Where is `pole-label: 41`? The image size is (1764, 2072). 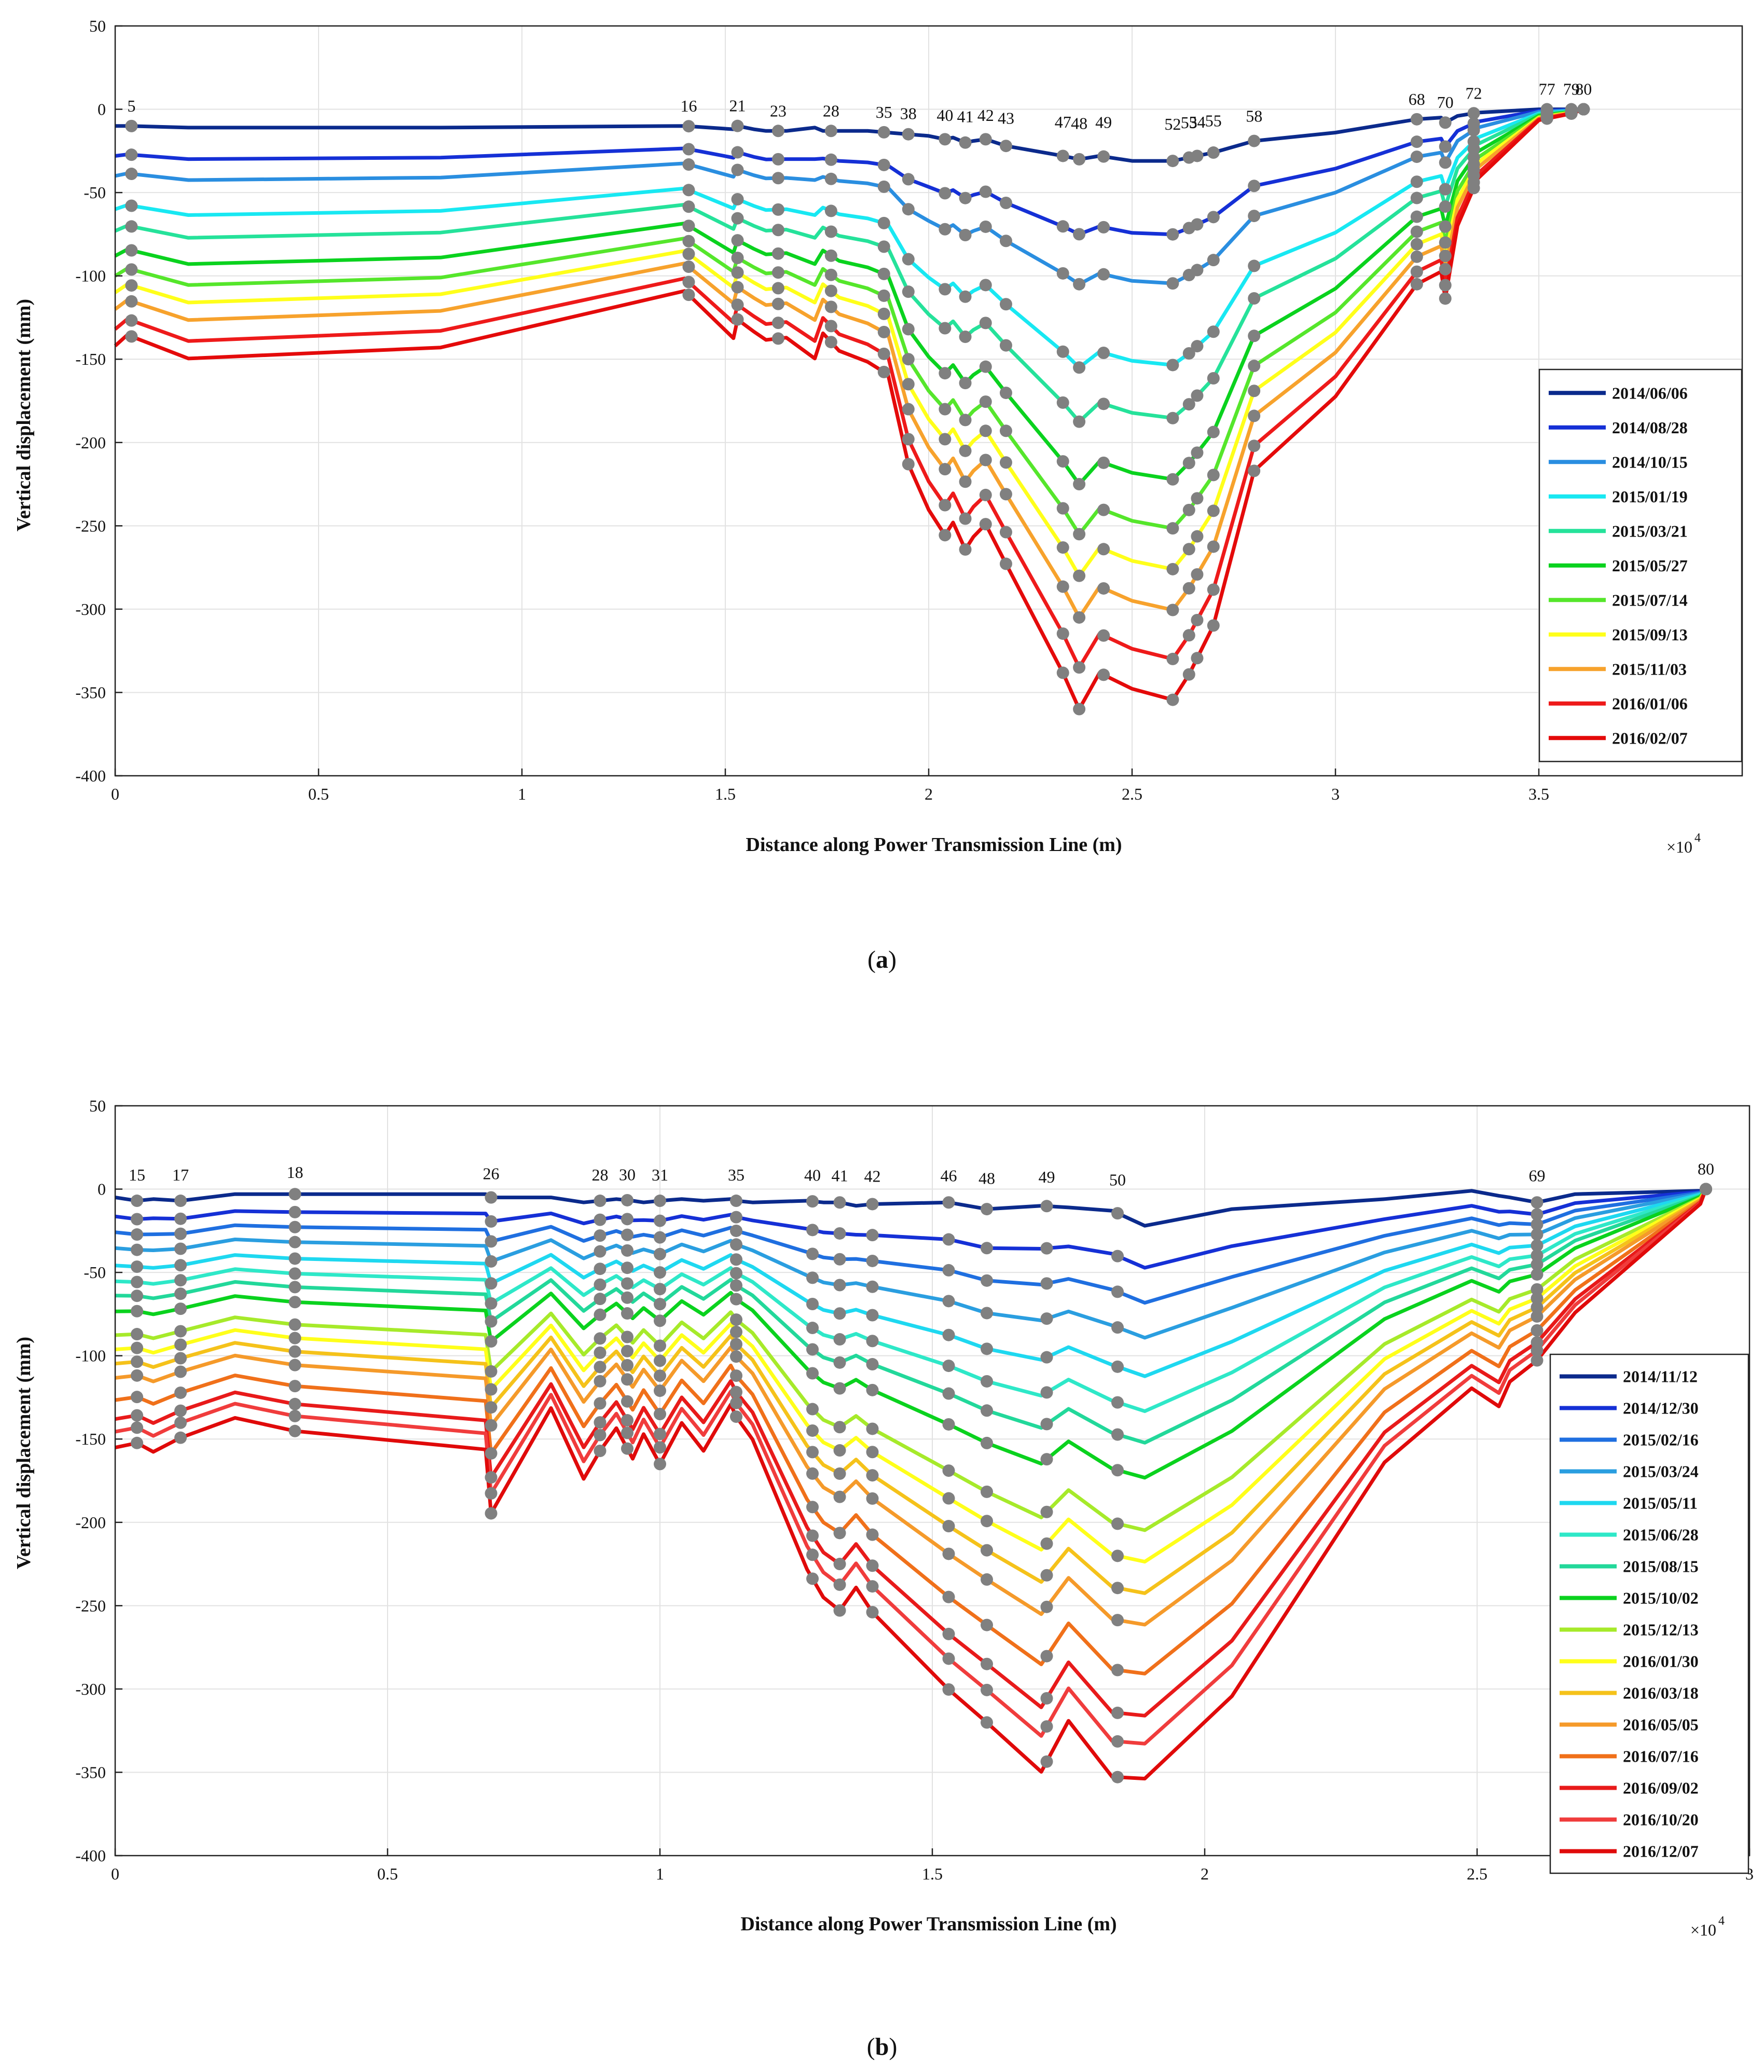
pole-label: 41 is located at coordinates (840, 1175).